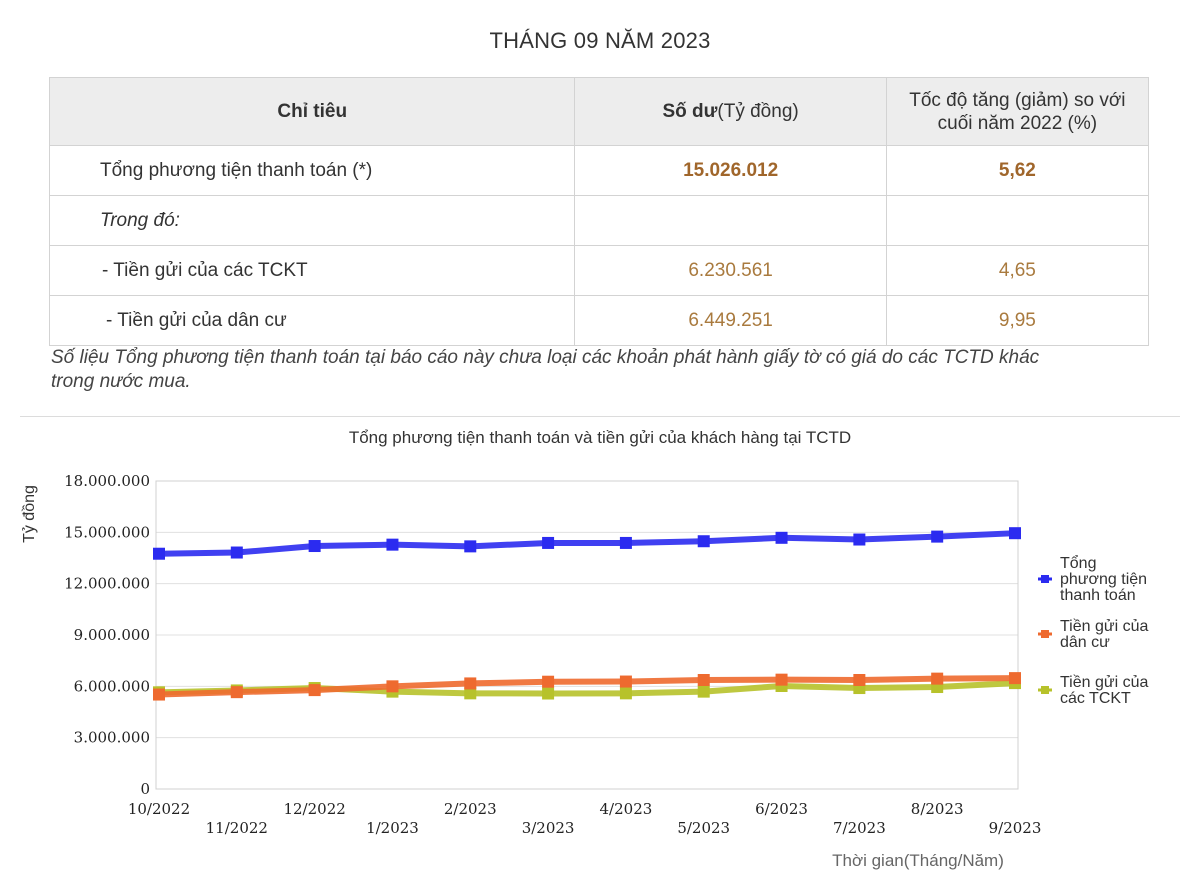 The image size is (1200, 882). I want to click on x-tick-label: 11/2022, so click(237, 828).